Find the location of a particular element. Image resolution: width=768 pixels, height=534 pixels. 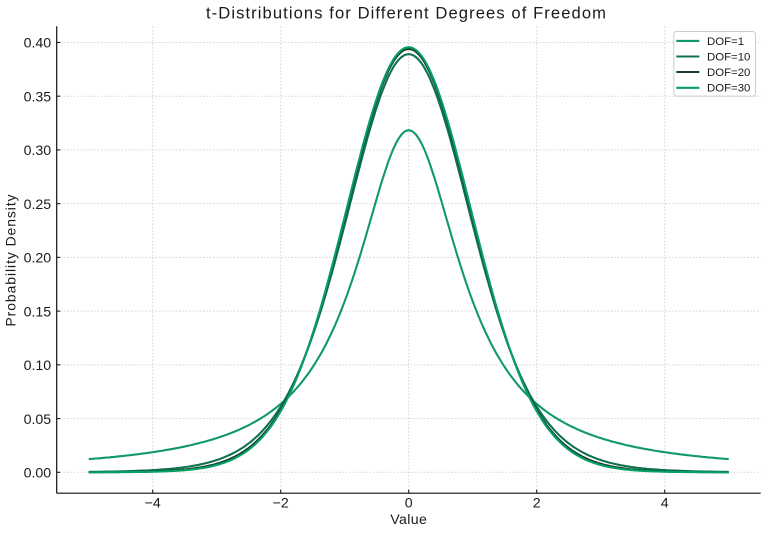

svg-text: −2 is located at coordinates (281, 503).